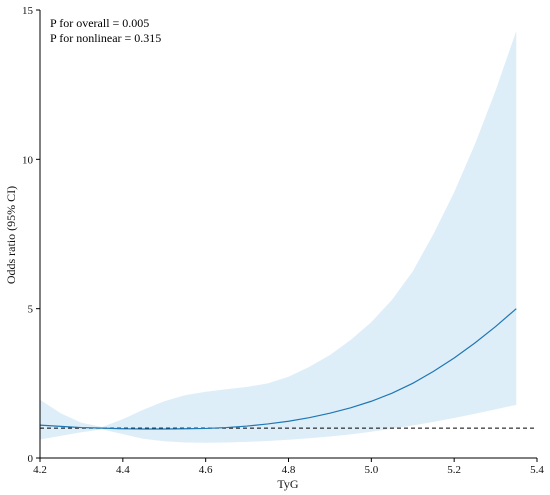  What do you see at coordinates (40, 470) in the screenshot?
I see `x-tick-label: 4.2` at bounding box center [40, 470].